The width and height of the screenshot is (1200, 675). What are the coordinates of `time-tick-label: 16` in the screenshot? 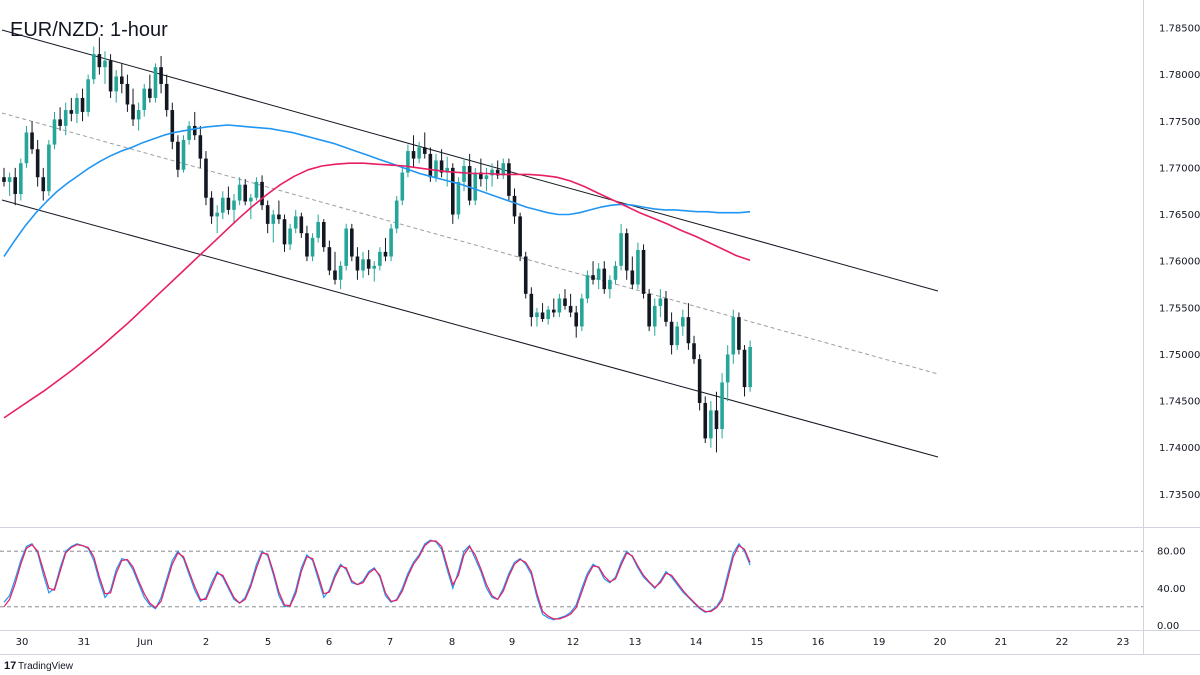 It's located at (818, 642).